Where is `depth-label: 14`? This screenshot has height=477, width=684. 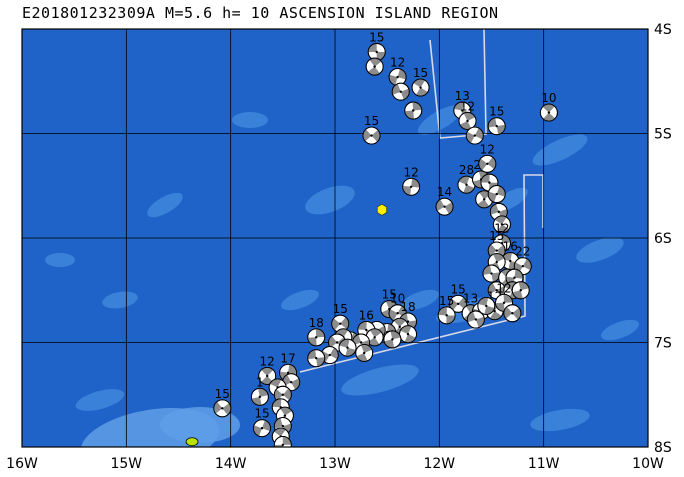 depth-label: 14 is located at coordinates (444, 192).